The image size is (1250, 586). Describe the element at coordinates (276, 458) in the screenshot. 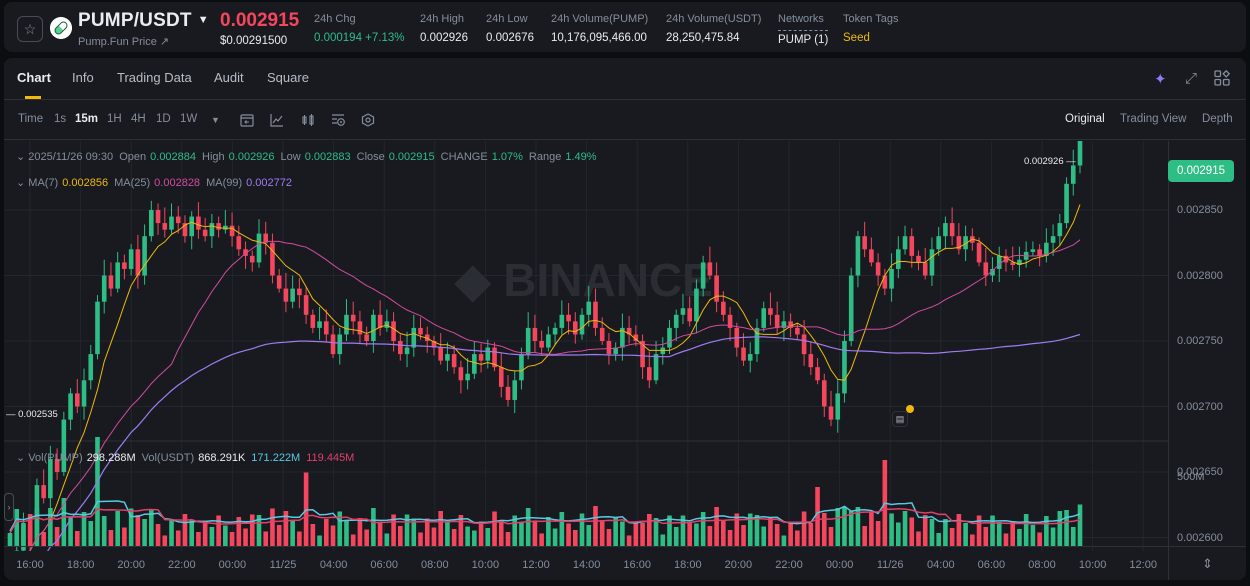

I see `vol-ma1-value: 171.222M` at that location.